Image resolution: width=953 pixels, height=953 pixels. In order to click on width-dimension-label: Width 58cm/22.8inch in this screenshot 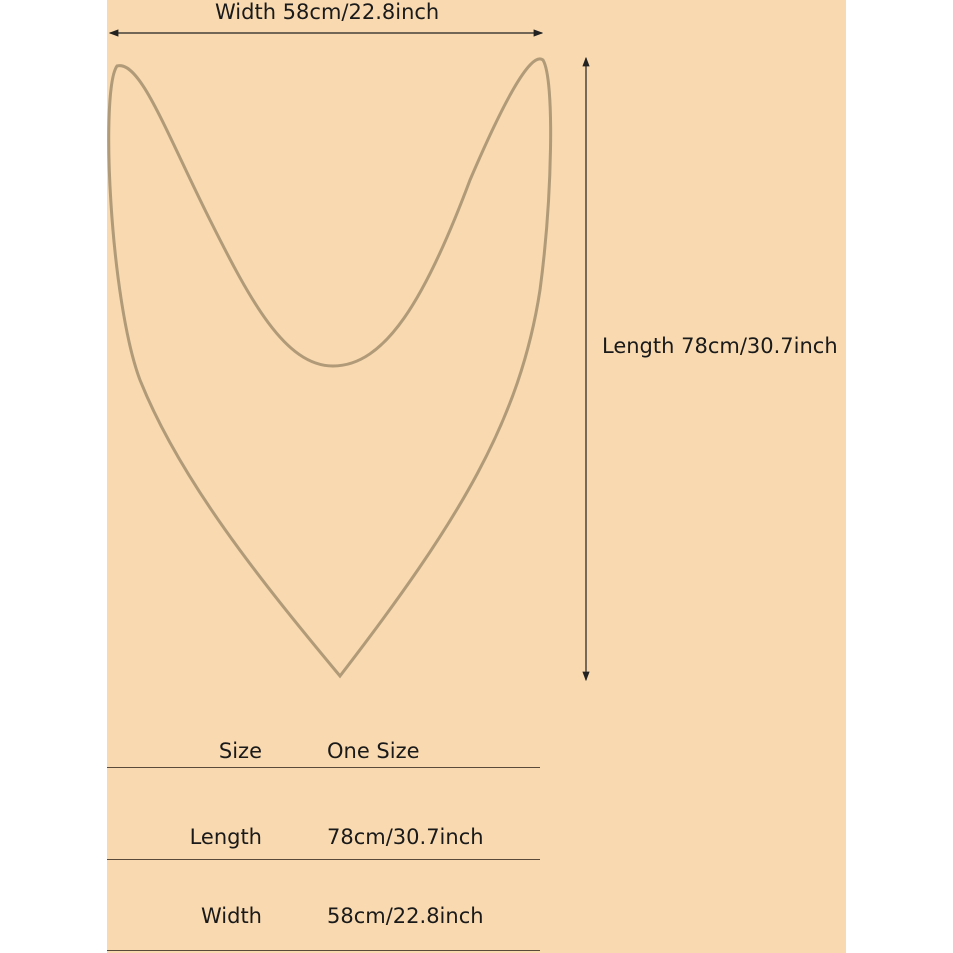, I will do `click(327, 12)`.